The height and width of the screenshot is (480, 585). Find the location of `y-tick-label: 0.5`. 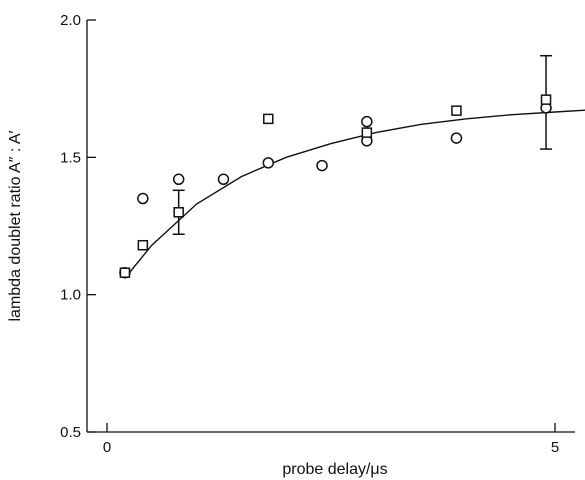

y-tick-label: 0.5 is located at coordinates (70, 432).